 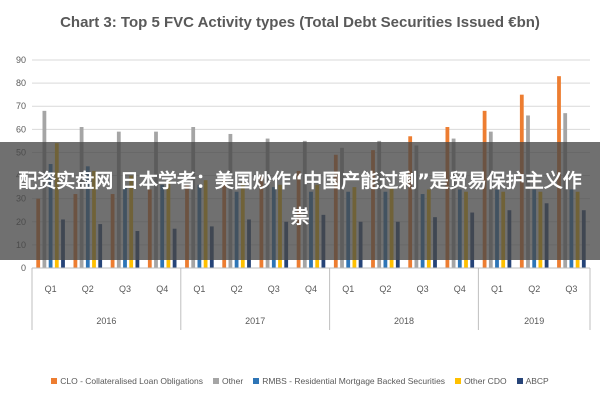 What do you see at coordinates (232, 381) in the screenshot?
I see `legend-label: Other` at bounding box center [232, 381].